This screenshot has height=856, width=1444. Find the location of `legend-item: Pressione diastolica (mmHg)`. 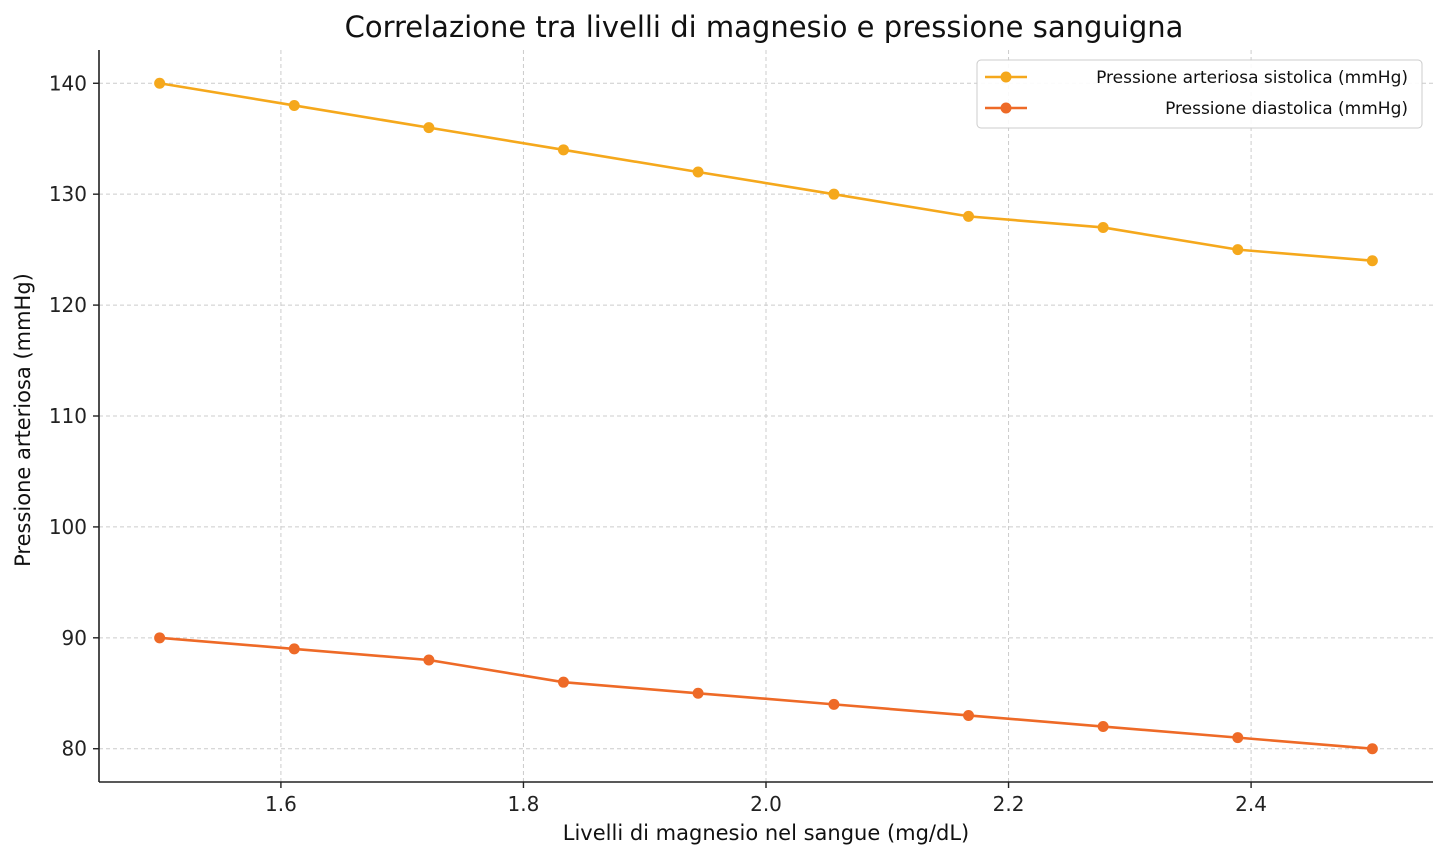

legend-item: Pressione diastolica (mmHg) is located at coordinates (1196, 109).